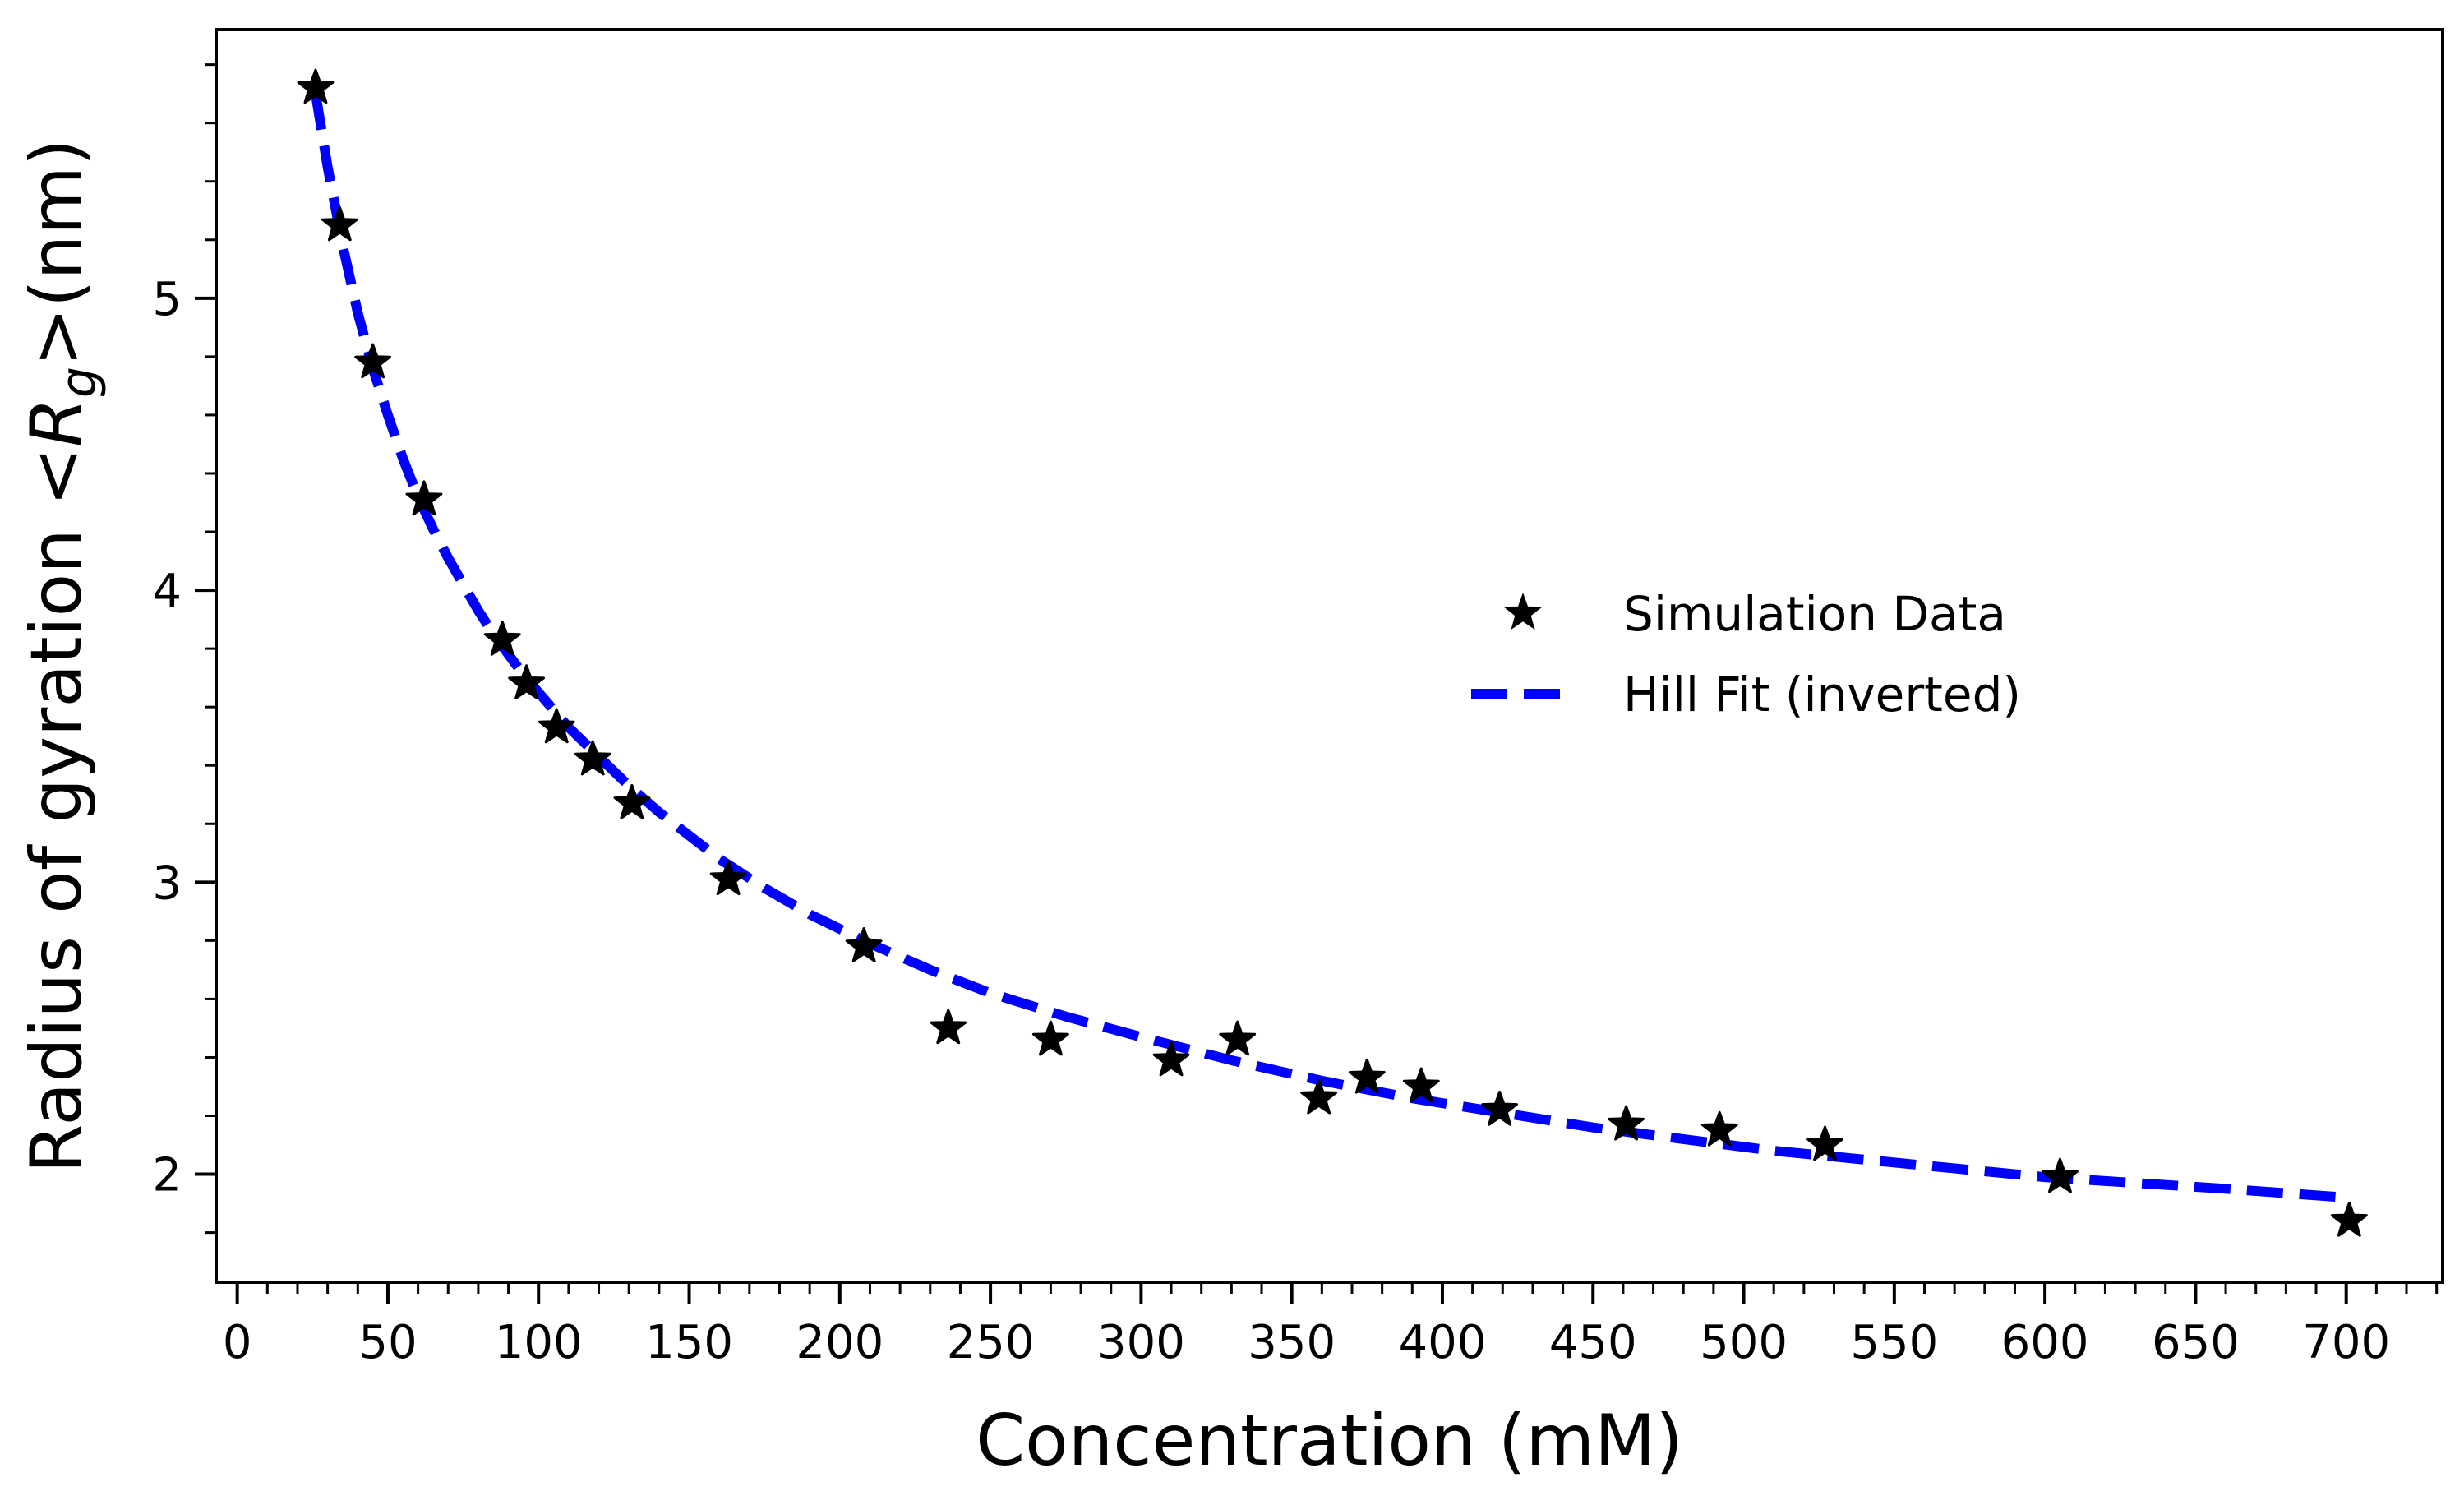 The width and height of the screenshot is (2464, 1491). What do you see at coordinates (1746, 654) in the screenshot?
I see `legend: Simulation Data Hill Fit (inverted)` at bounding box center [1746, 654].